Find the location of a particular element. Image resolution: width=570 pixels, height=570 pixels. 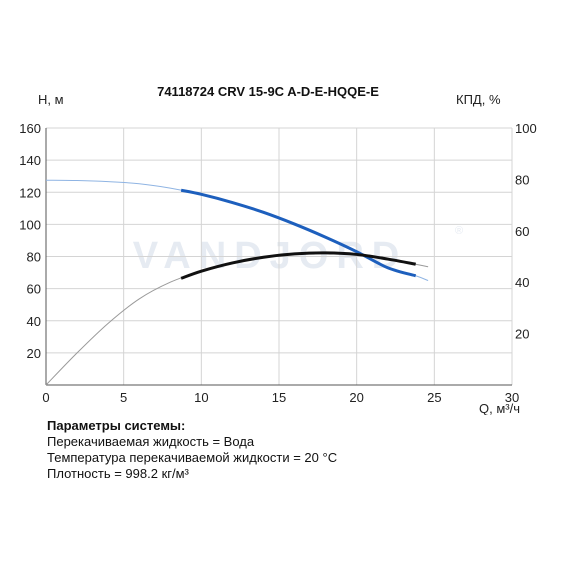

x-tick-label: 15 is located at coordinates (279, 397).